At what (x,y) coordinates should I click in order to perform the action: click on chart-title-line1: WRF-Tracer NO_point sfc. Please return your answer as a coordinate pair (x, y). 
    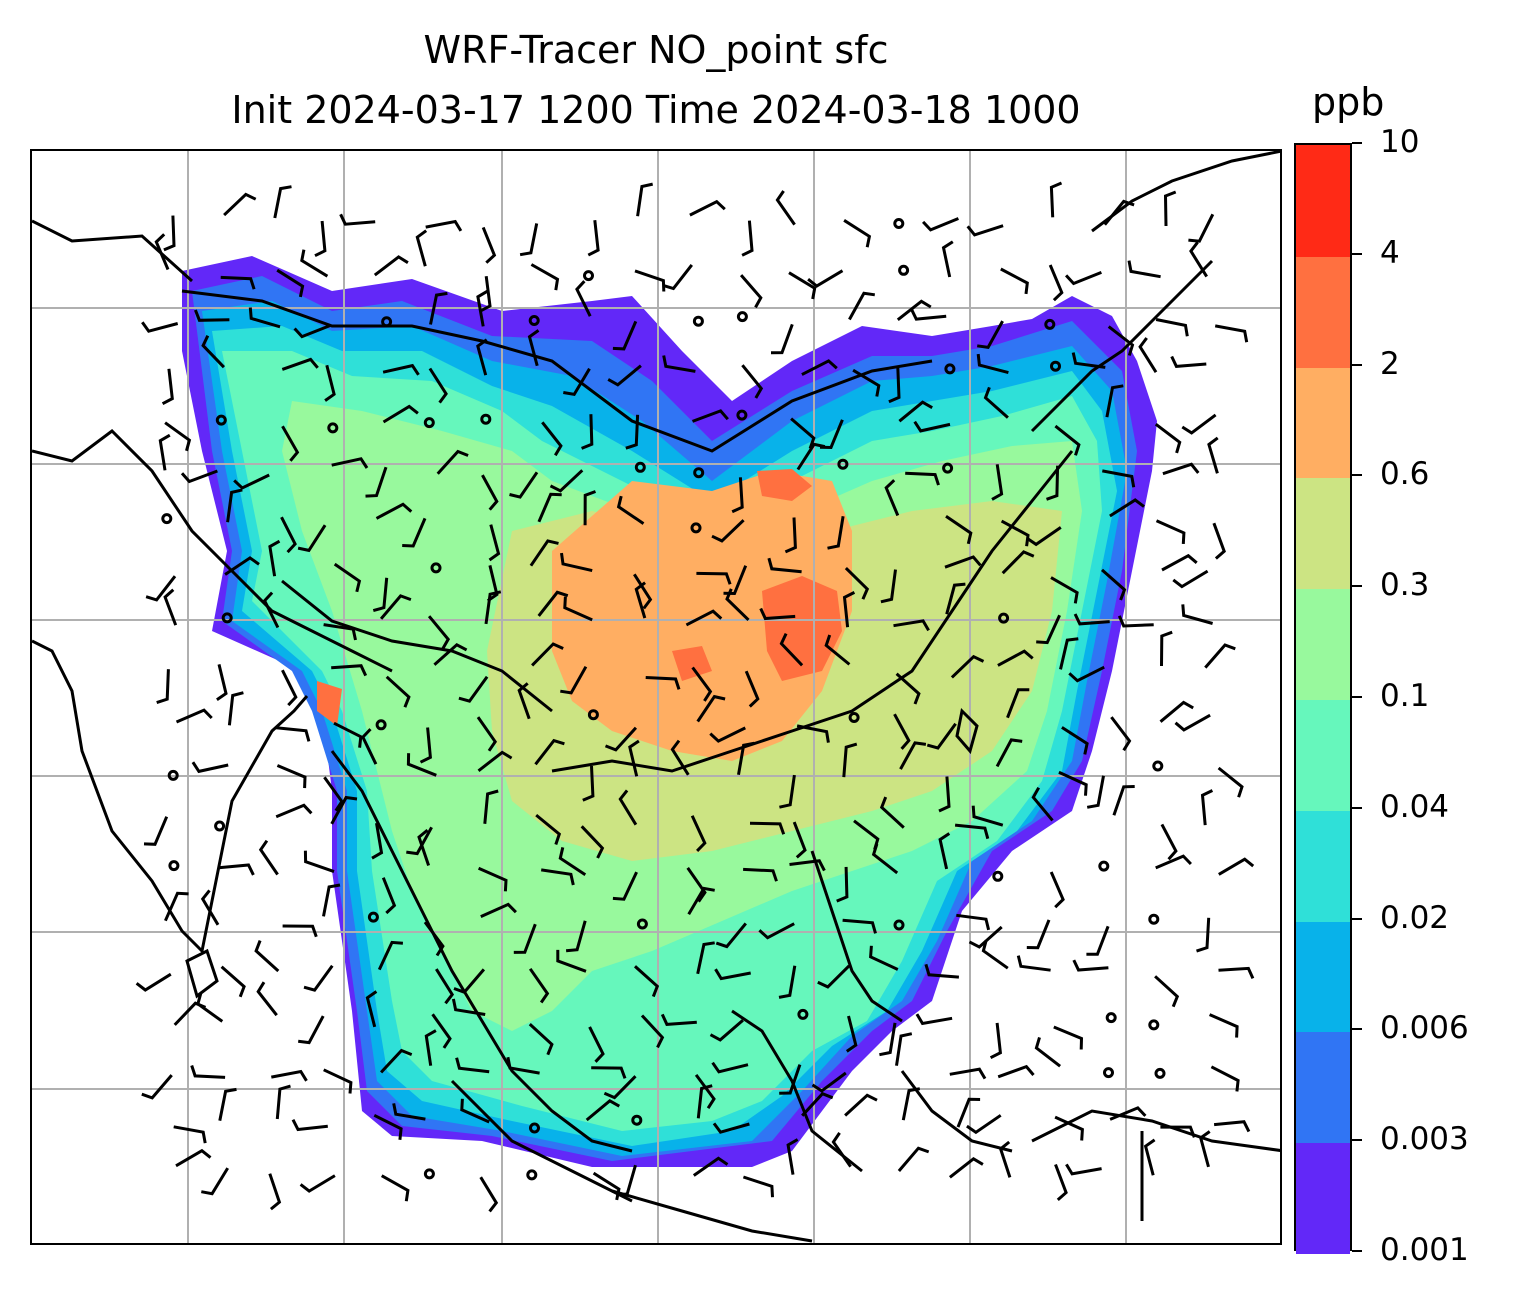
    Looking at the image, I should click on (656, 50).